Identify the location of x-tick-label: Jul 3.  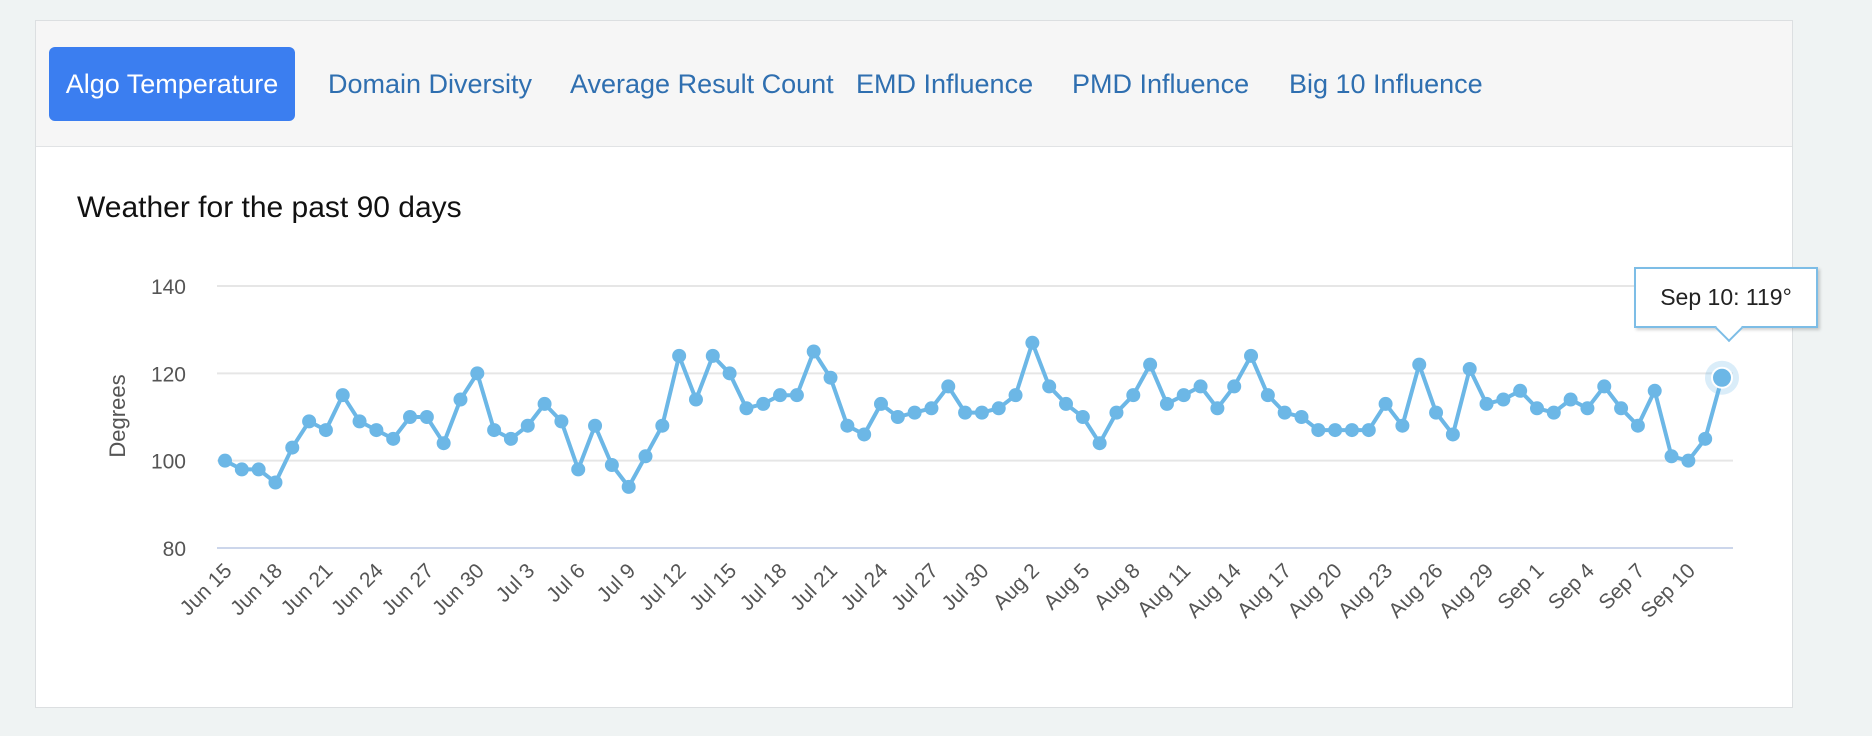
(516, 583).